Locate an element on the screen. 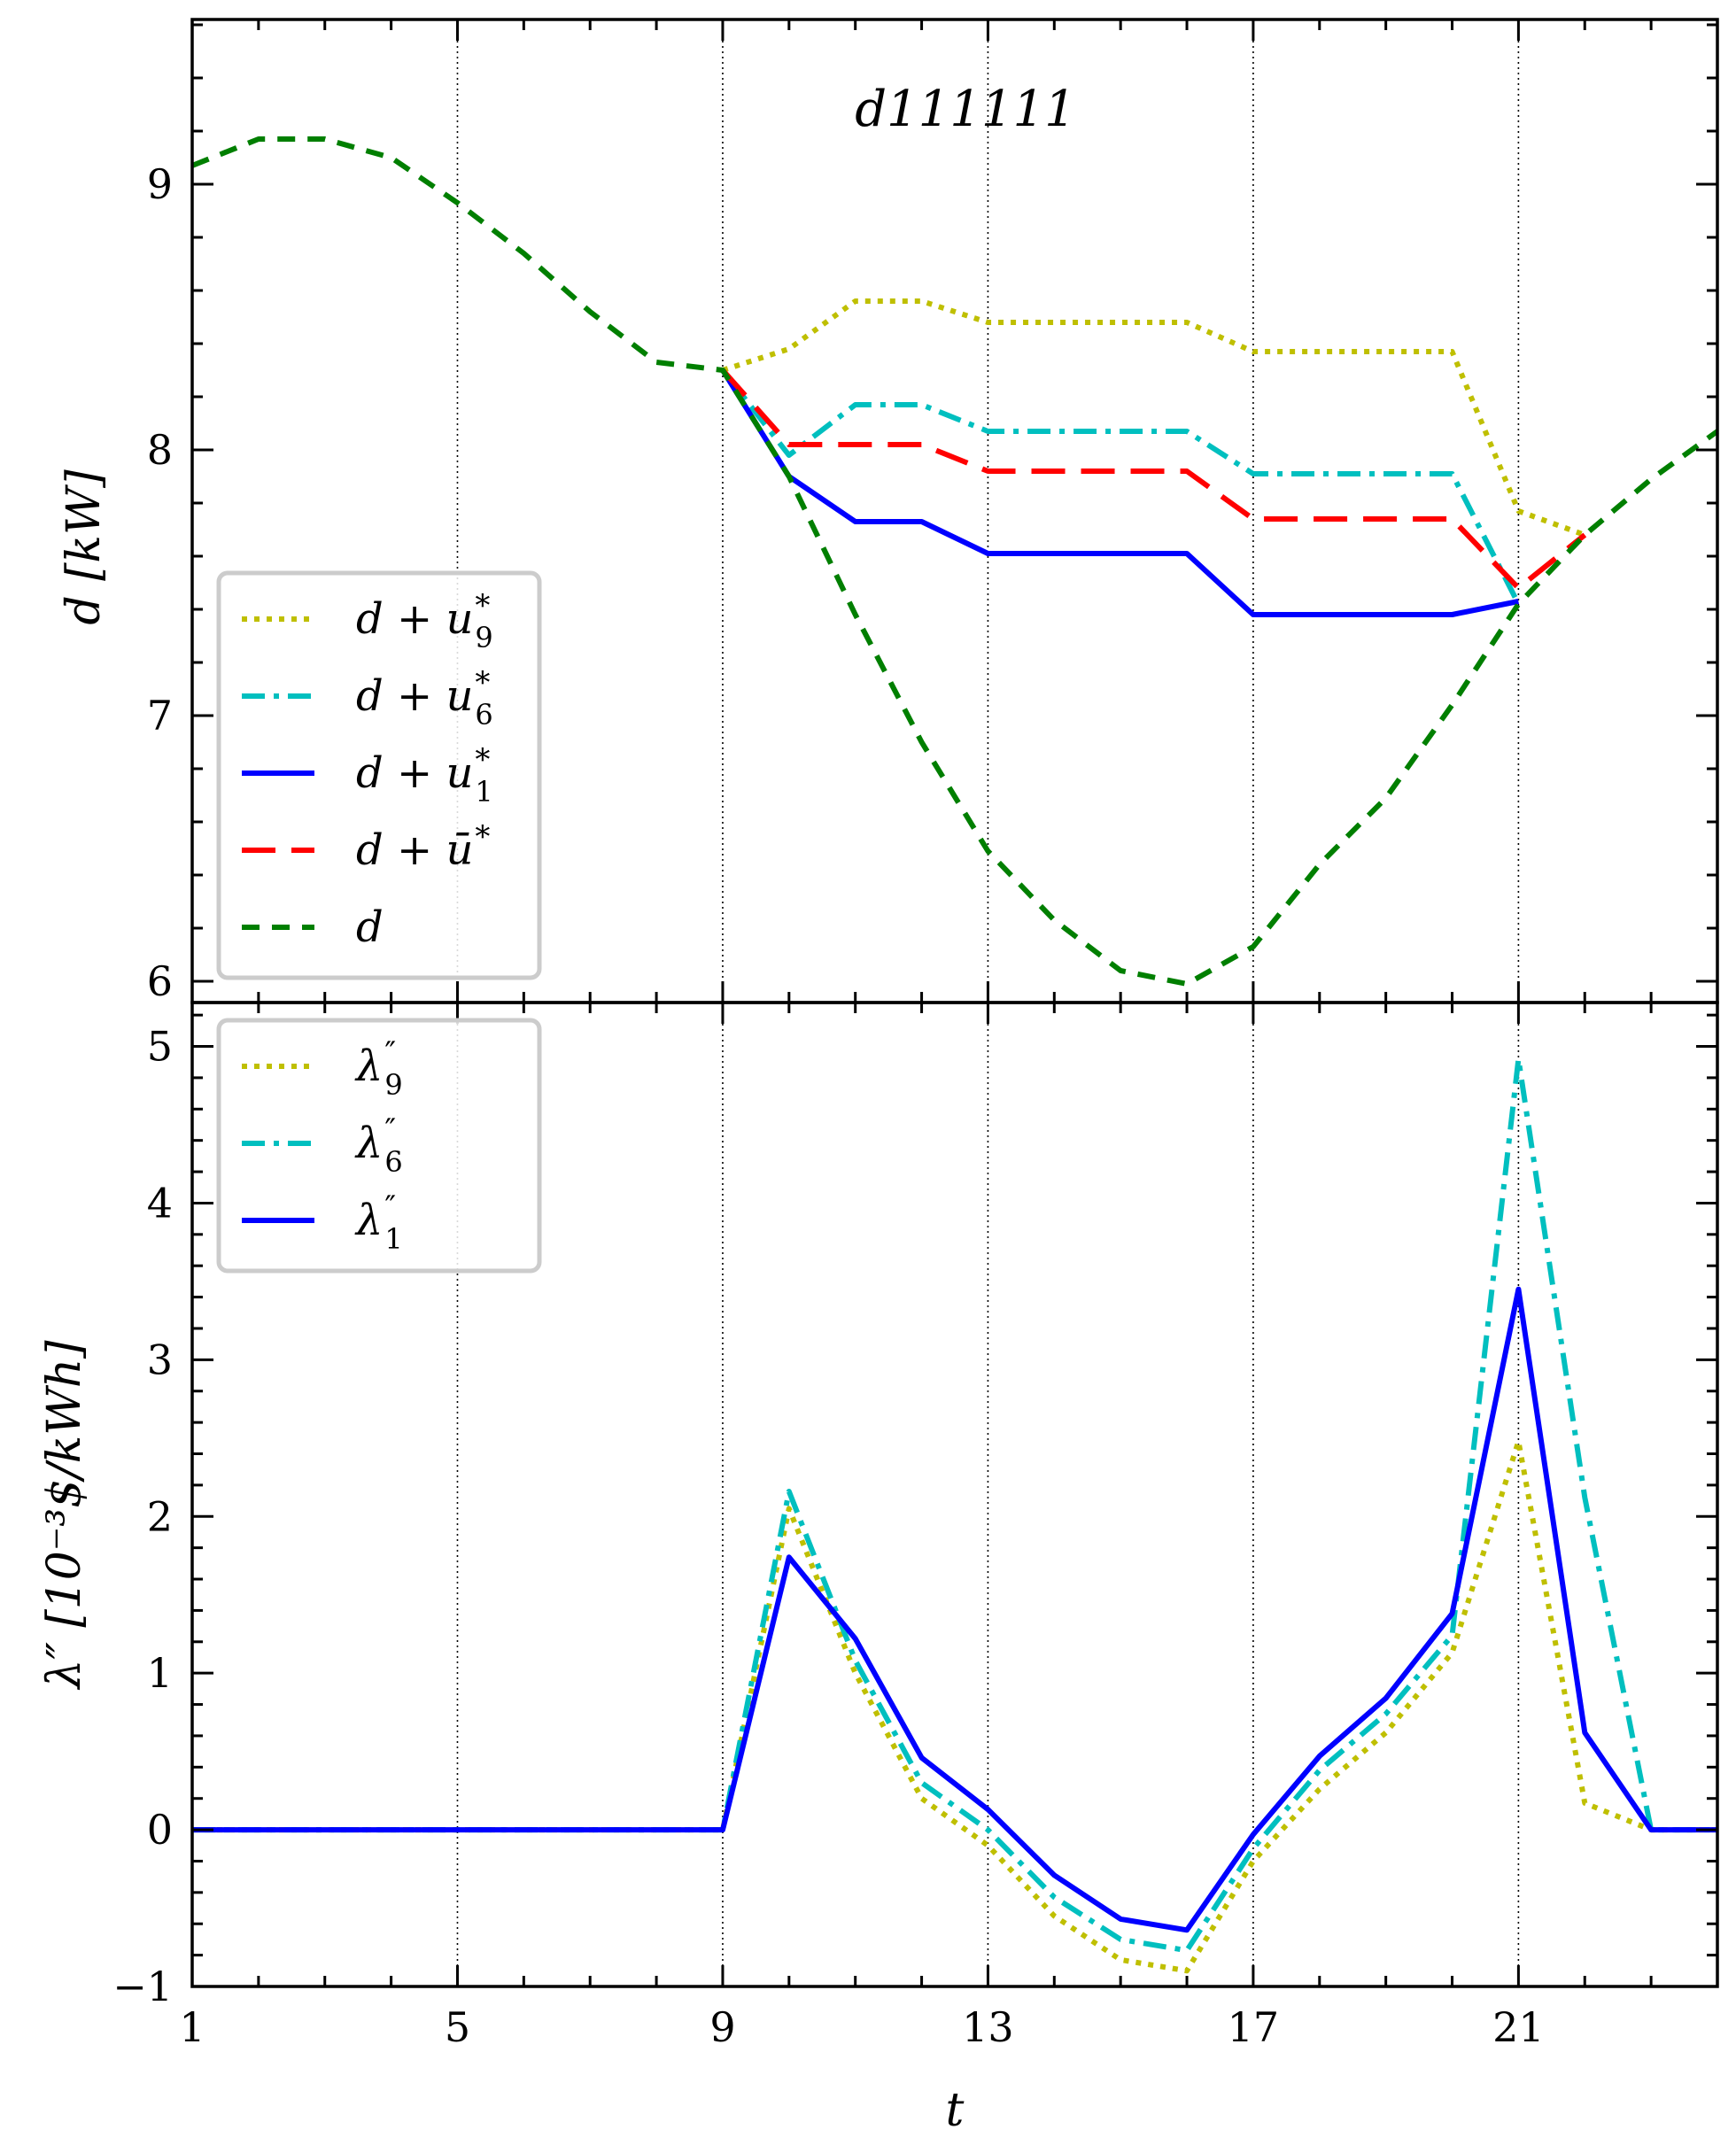 The image size is (1736, 2145). x-tick-label: 21 is located at coordinates (1518, 2027).